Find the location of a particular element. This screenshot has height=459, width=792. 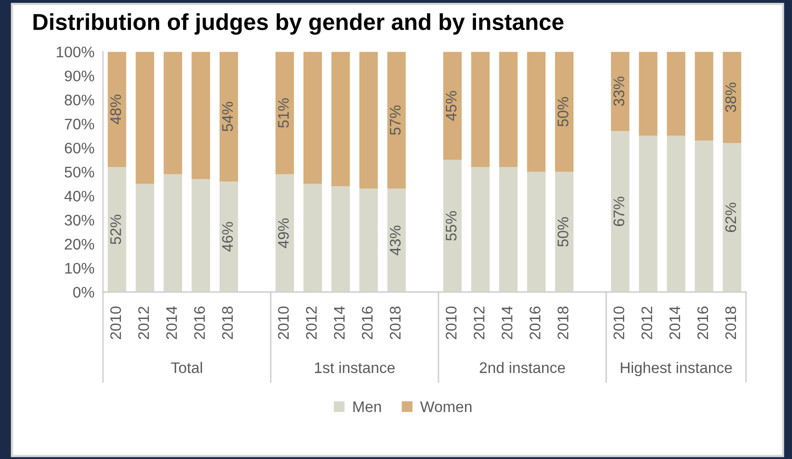

data-label: 45% is located at coordinates (451, 106).